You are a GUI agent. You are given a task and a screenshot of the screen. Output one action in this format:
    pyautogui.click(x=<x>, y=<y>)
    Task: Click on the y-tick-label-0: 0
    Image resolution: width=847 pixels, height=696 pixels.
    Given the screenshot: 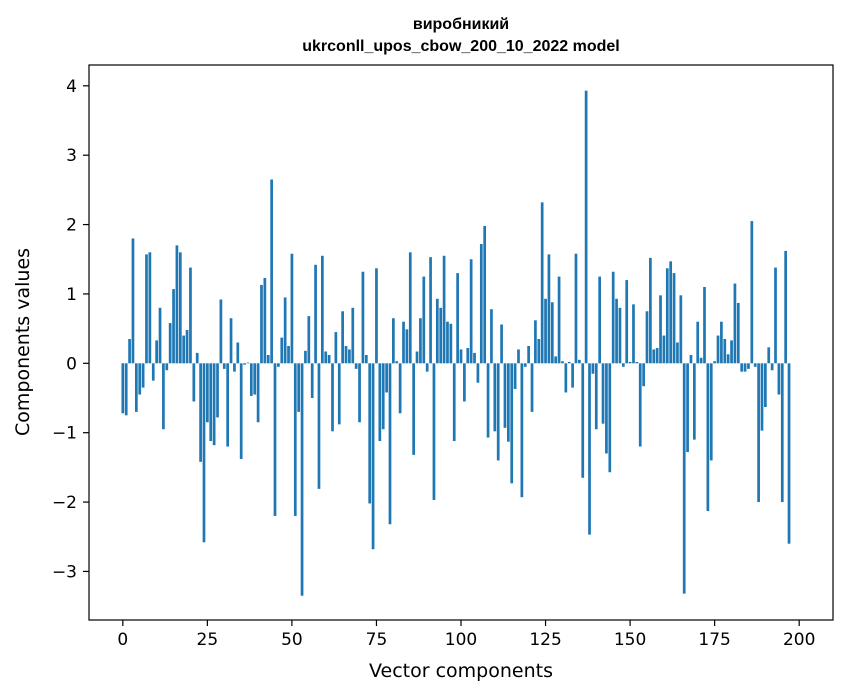 What is the action you would take?
    pyautogui.click(x=71, y=364)
    